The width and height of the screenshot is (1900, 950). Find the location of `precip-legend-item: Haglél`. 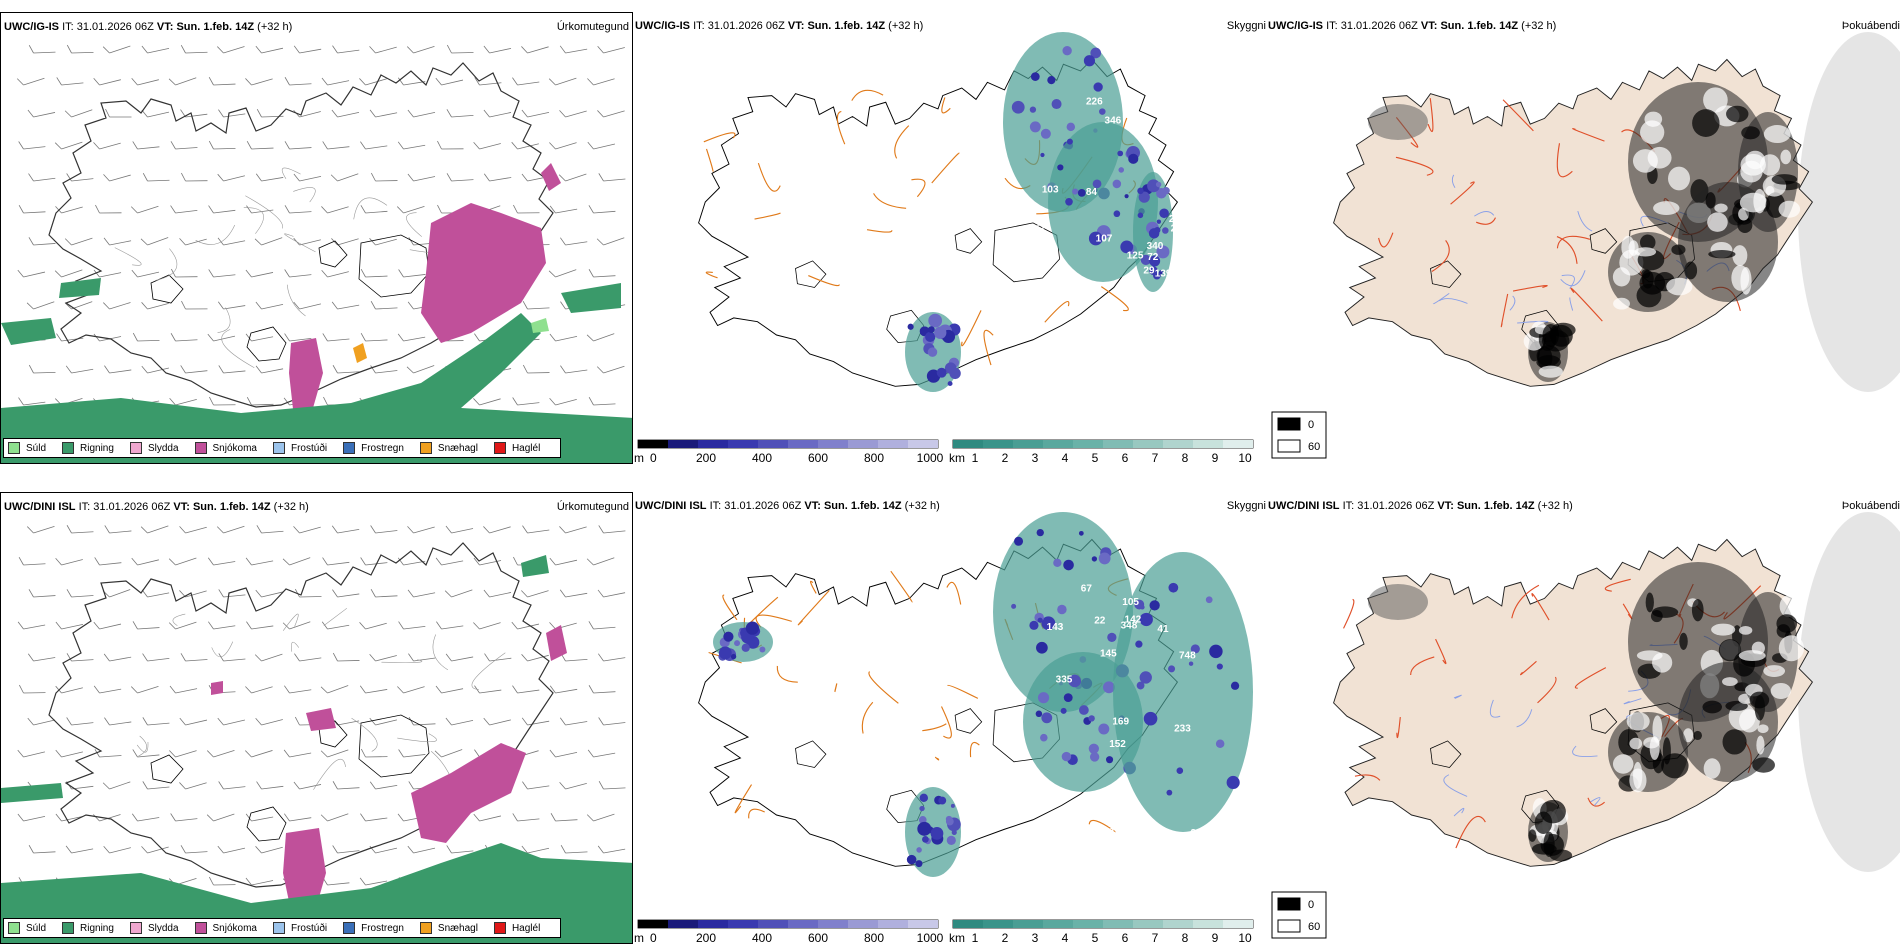

precip-legend-item: Haglél is located at coordinates (517, 448).